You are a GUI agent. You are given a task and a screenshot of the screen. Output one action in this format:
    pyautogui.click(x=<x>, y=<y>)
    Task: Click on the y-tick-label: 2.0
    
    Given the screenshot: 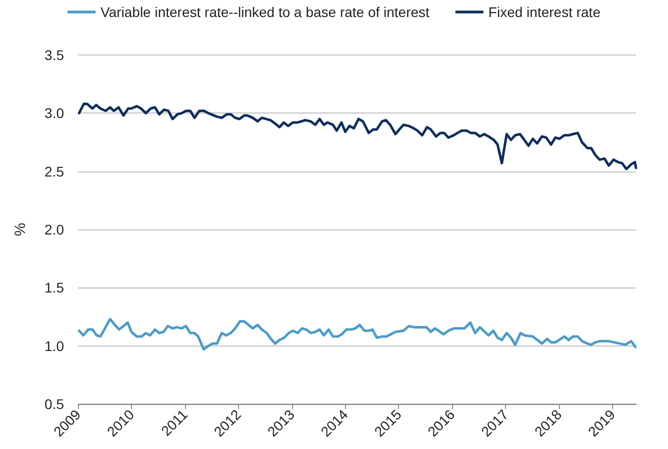 What is the action you would take?
    pyautogui.click(x=54, y=230)
    